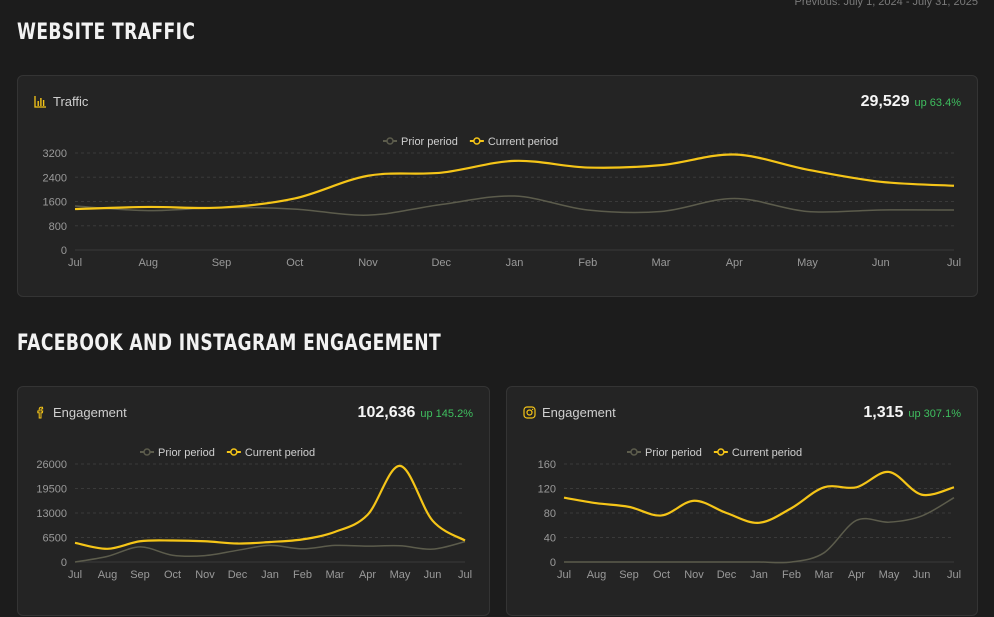 The height and width of the screenshot is (617, 994). What do you see at coordinates (550, 539) in the screenshot?
I see `y-tick-label: 40` at bounding box center [550, 539].